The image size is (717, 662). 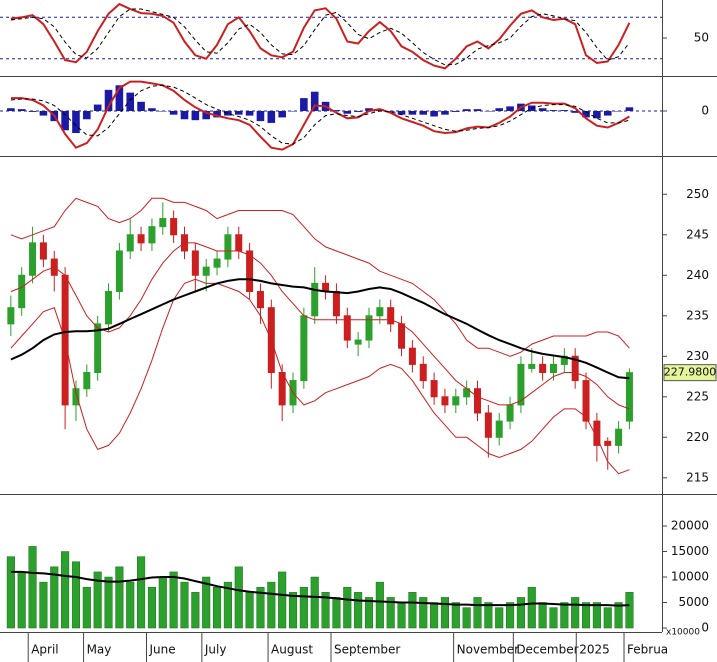 I want to click on y-tick-label: 235, so click(x=697, y=315).